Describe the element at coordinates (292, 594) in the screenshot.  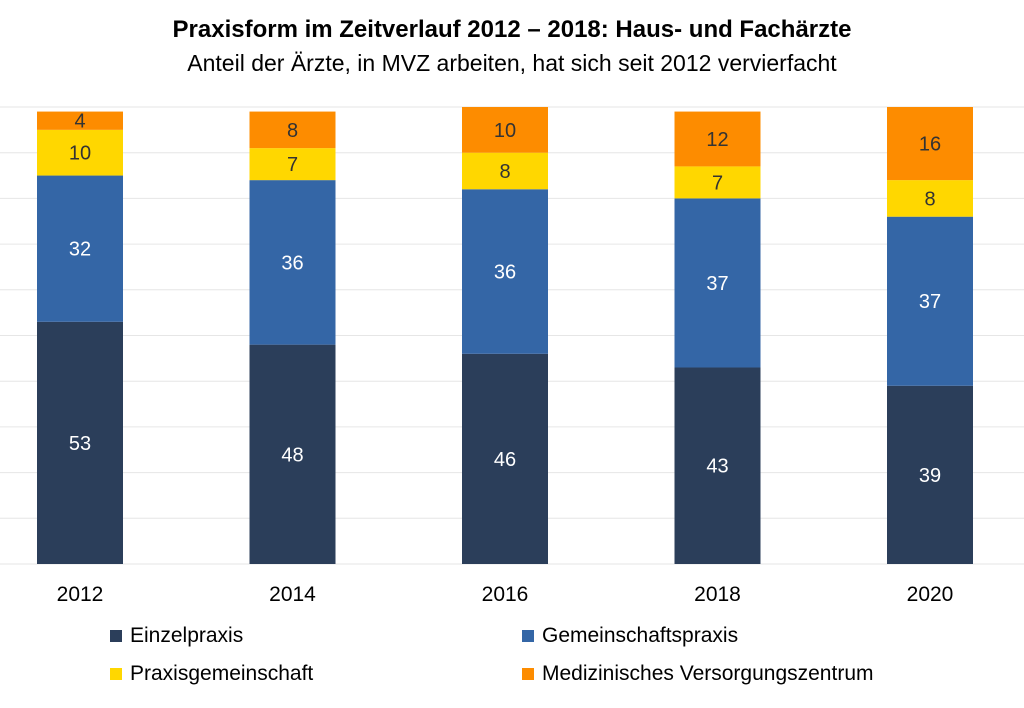
I see `x-tick-label: 2014` at that location.